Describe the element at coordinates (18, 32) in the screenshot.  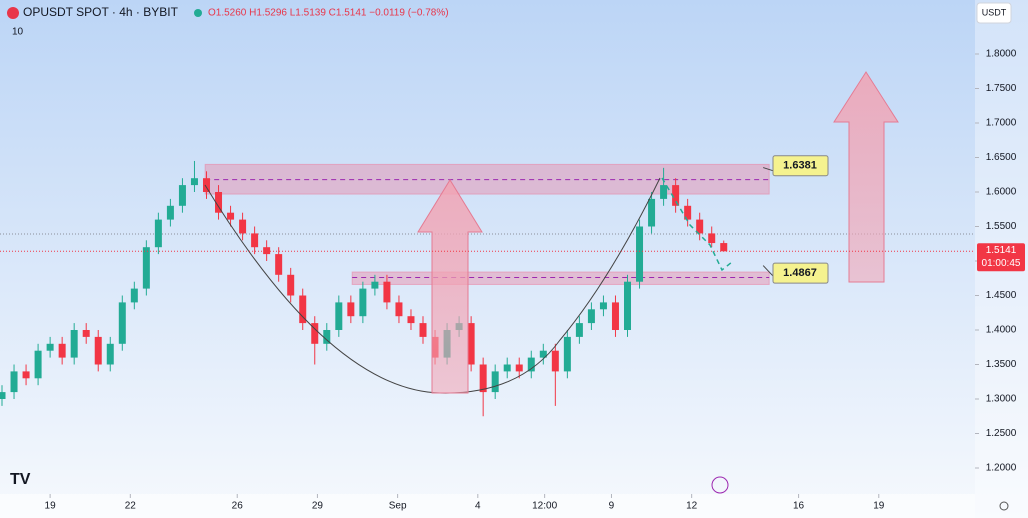
I see `indicator-label: 10` at that location.